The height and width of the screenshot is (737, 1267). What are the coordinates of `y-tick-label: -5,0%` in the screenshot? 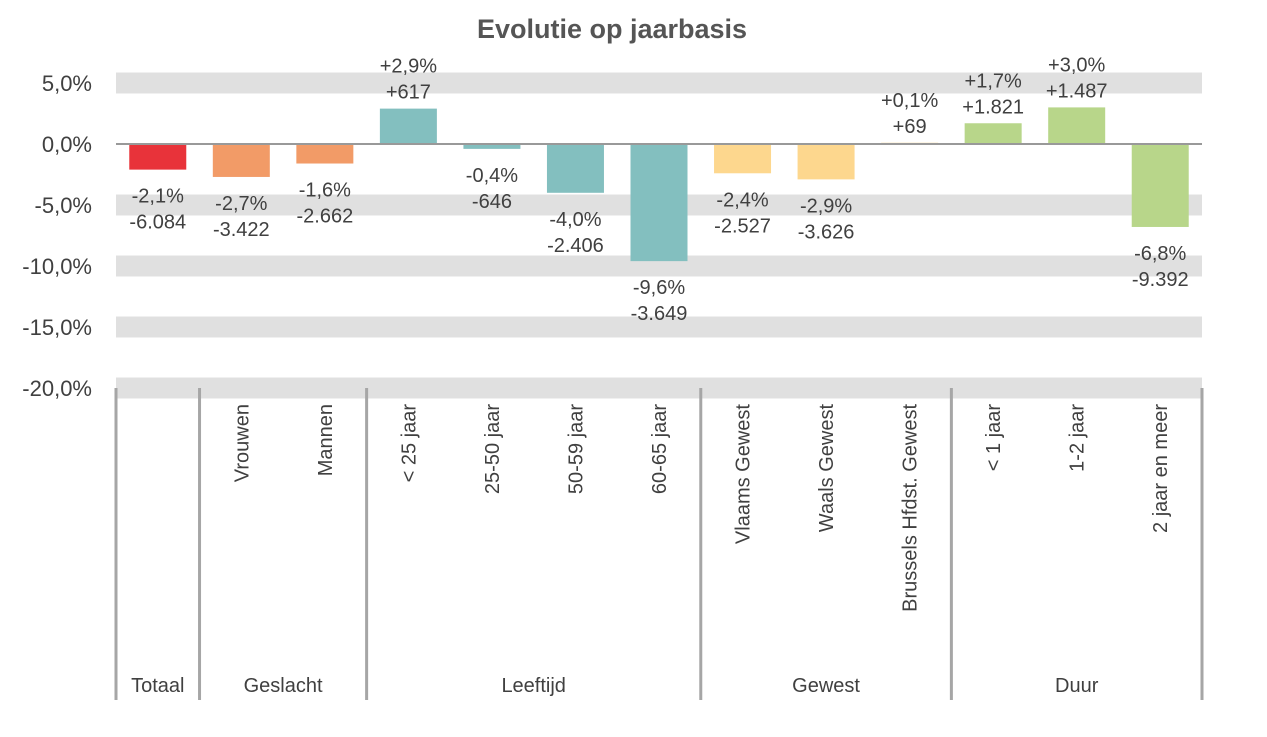 It's located at (63, 205).